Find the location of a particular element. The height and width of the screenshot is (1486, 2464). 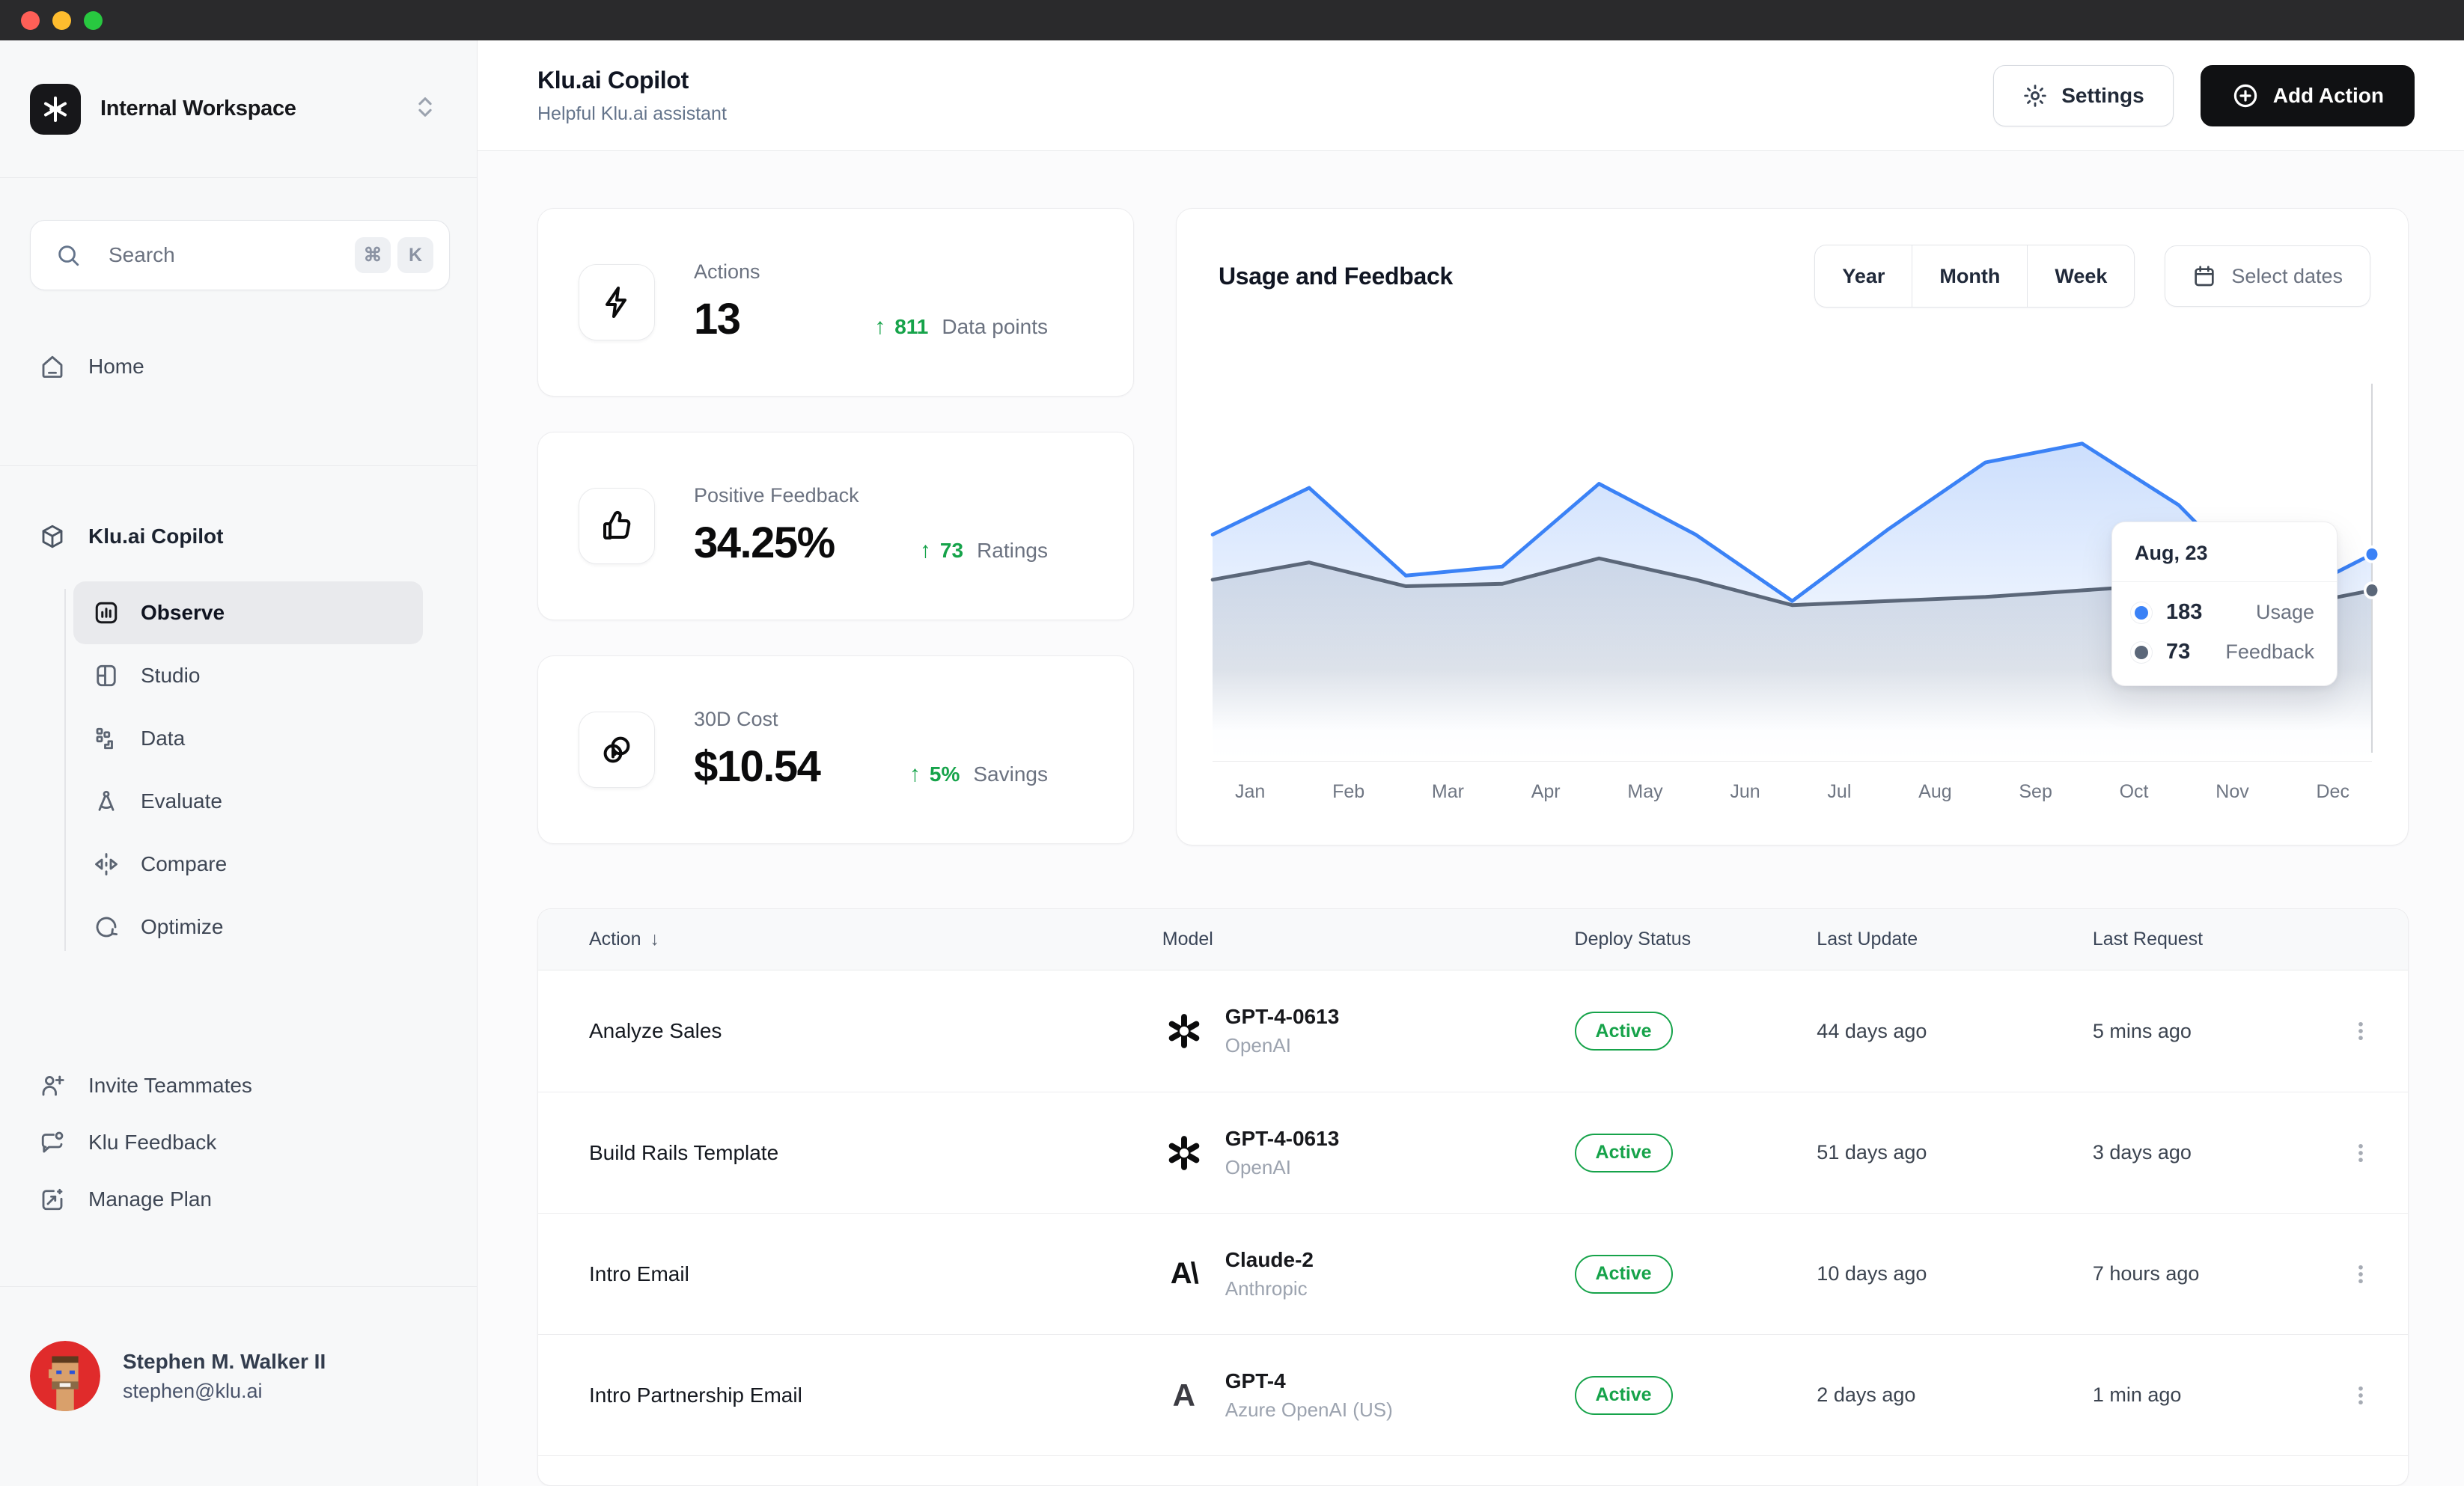

month-label: Jan is located at coordinates (1250, 791).